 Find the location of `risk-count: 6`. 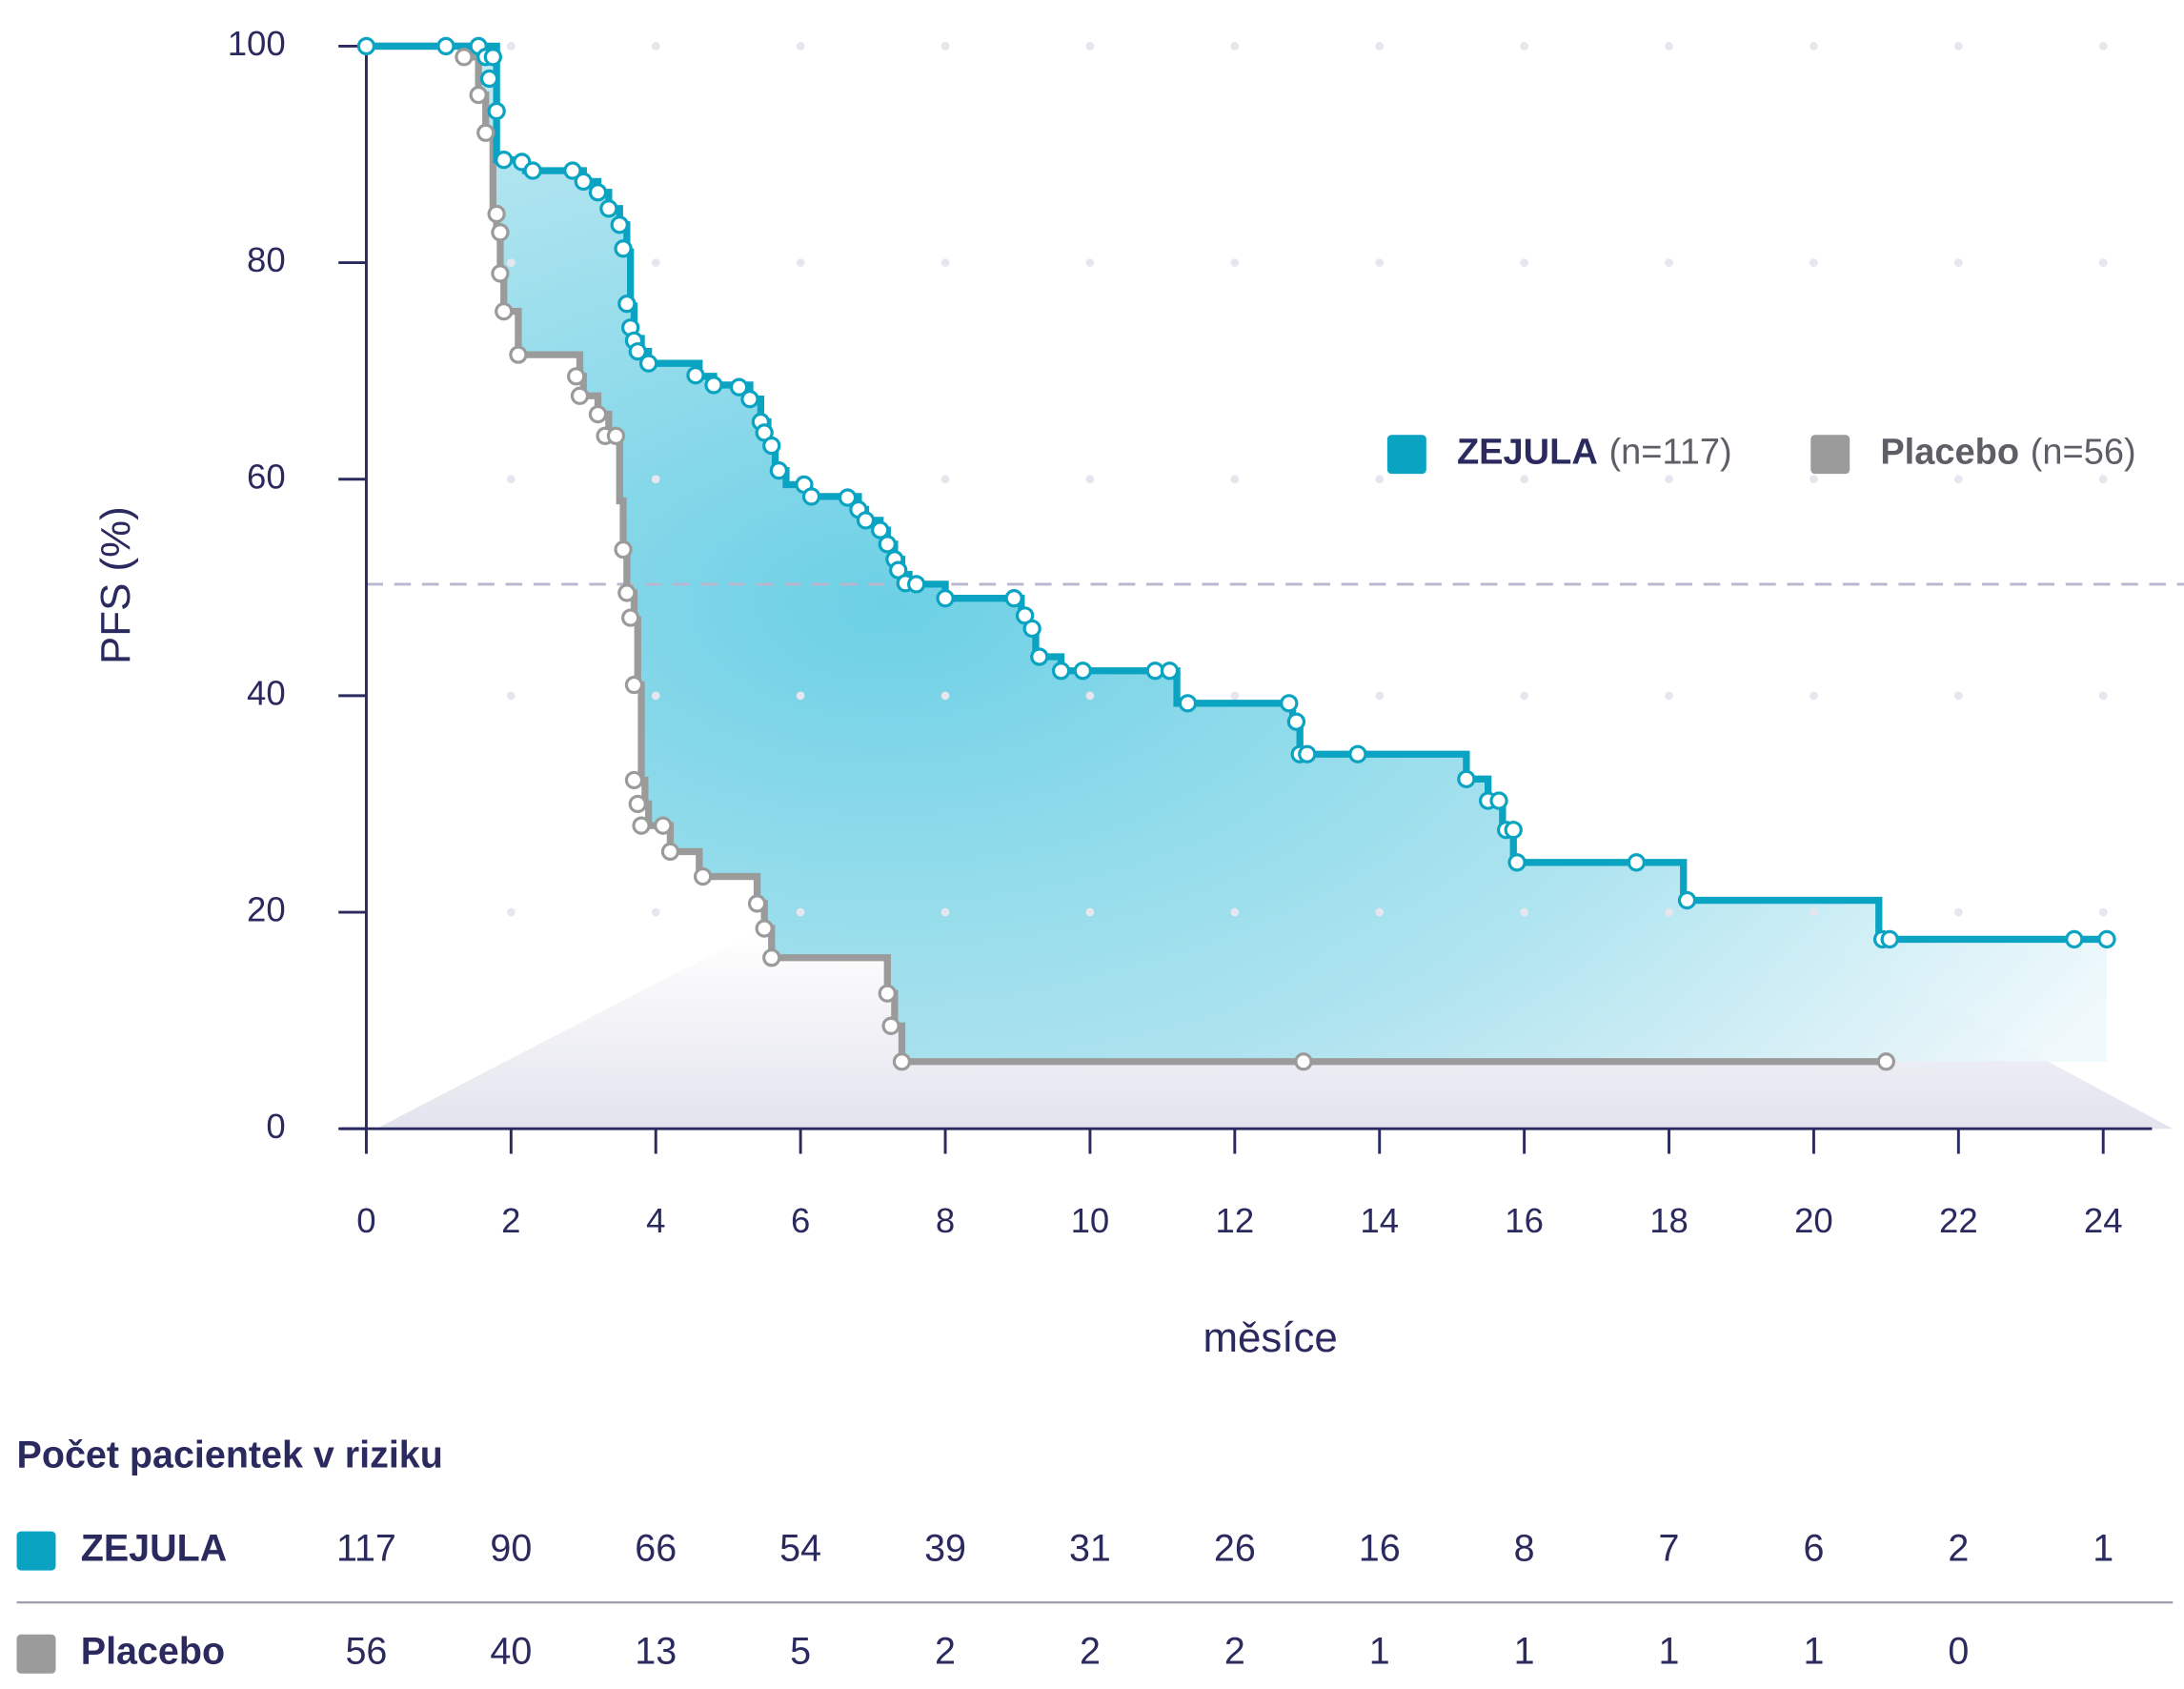

risk-count: 6 is located at coordinates (1814, 1549).